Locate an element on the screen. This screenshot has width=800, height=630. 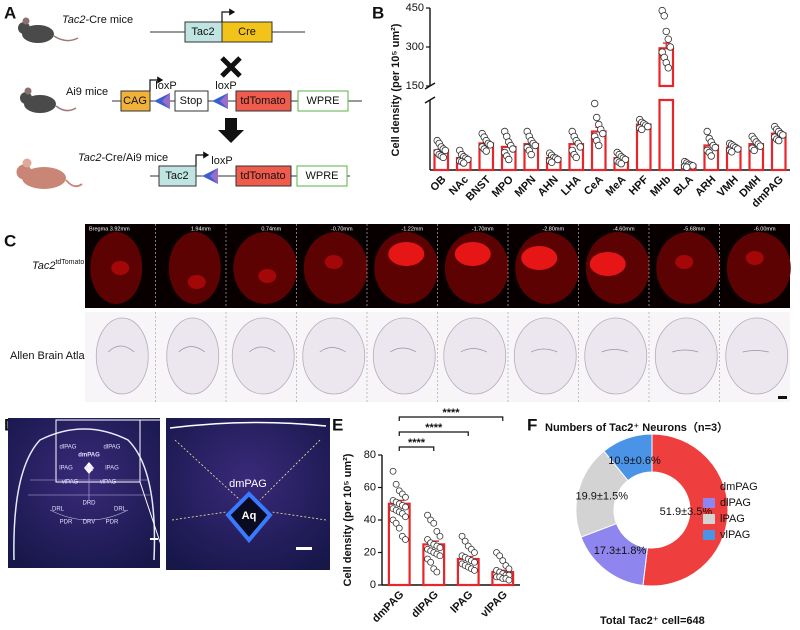
brain-section is located at coordinates (194, 268).